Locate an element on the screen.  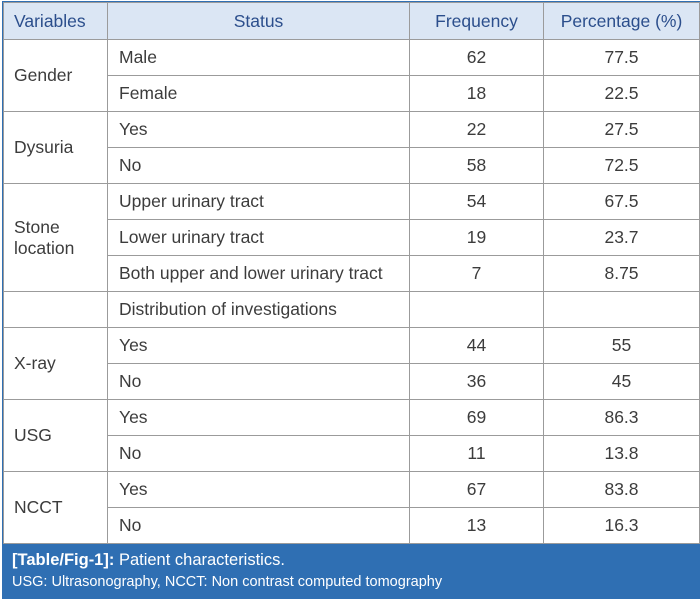
table-row: X-ray Yes 44 55 is located at coordinates (351, 363).